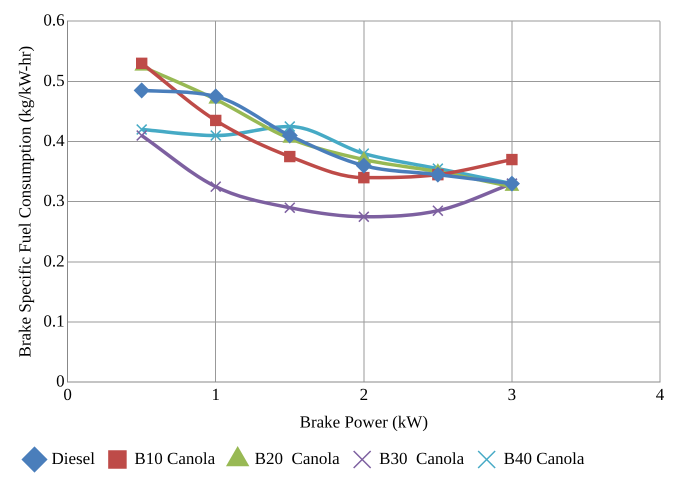 This screenshot has height=486, width=678. What do you see at coordinates (74, 458) in the screenshot?
I see `legend-label: Diesel` at bounding box center [74, 458].